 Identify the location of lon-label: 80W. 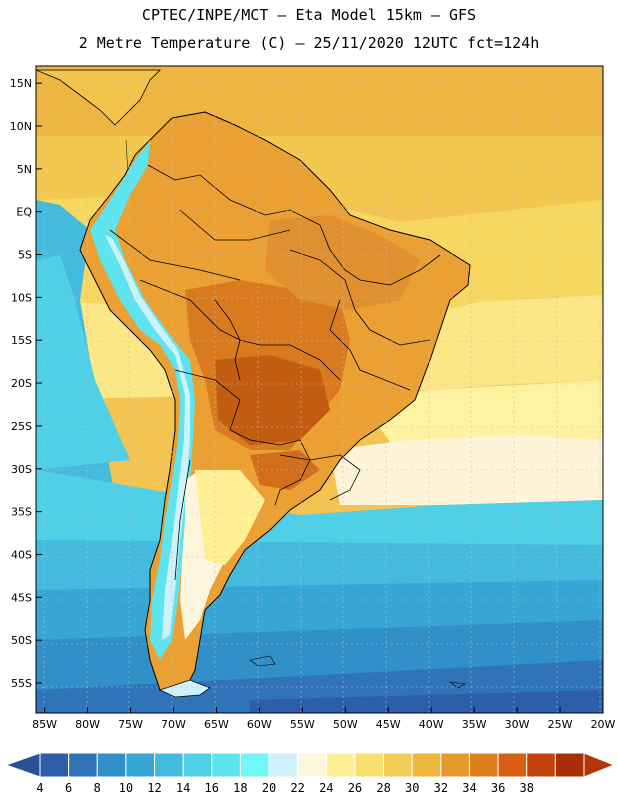
(87, 724).